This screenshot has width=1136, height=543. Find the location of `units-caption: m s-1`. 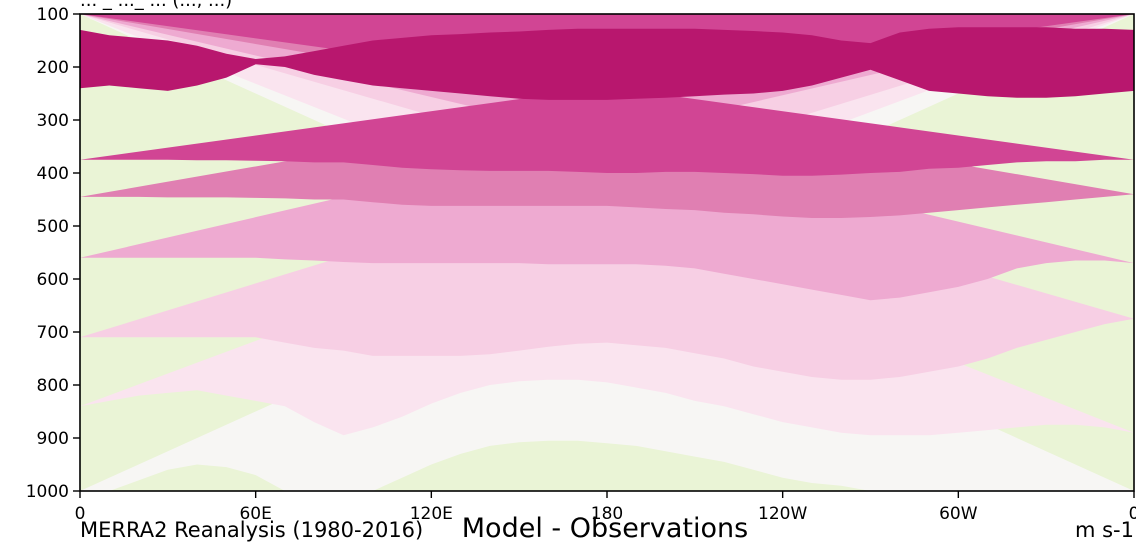

units-caption: m s-1 is located at coordinates (1104, 530).